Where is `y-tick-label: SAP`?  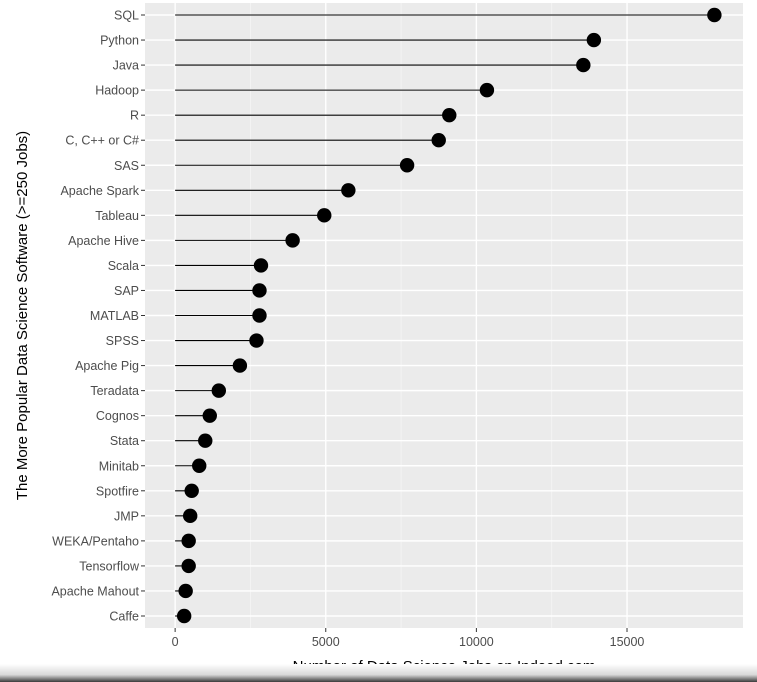
y-tick-label: SAP is located at coordinates (126, 291).